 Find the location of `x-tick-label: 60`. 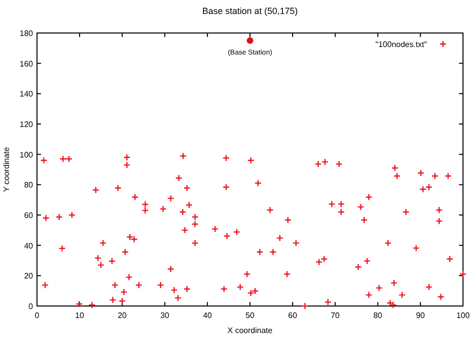

x-tick-label: 60 is located at coordinates (293, 315).